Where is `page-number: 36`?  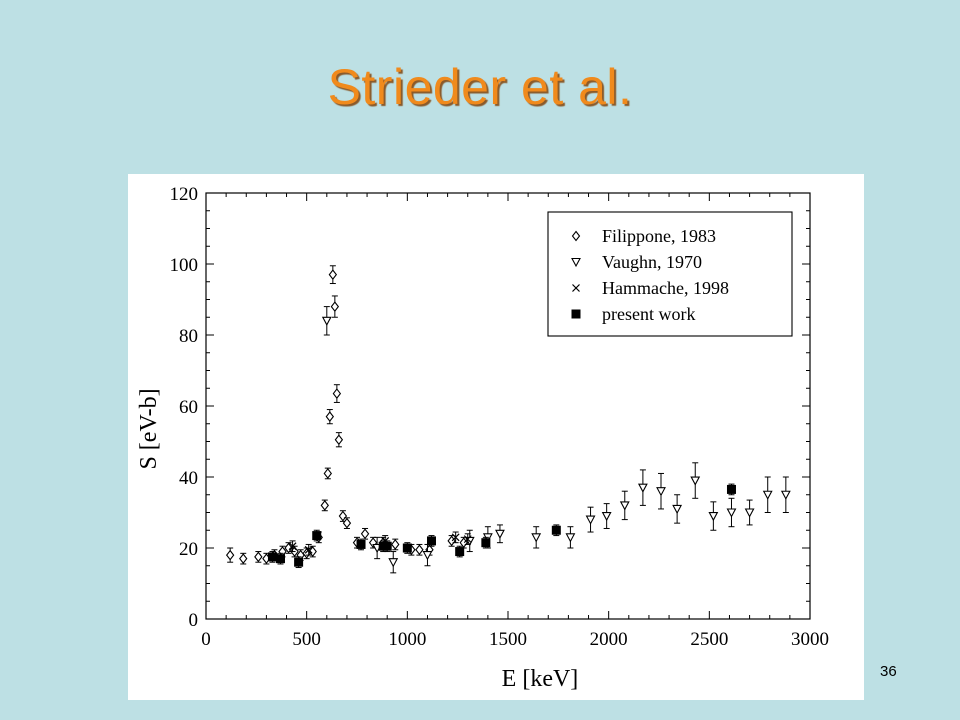 page-number: 36 is located at coordinates (888, 671).